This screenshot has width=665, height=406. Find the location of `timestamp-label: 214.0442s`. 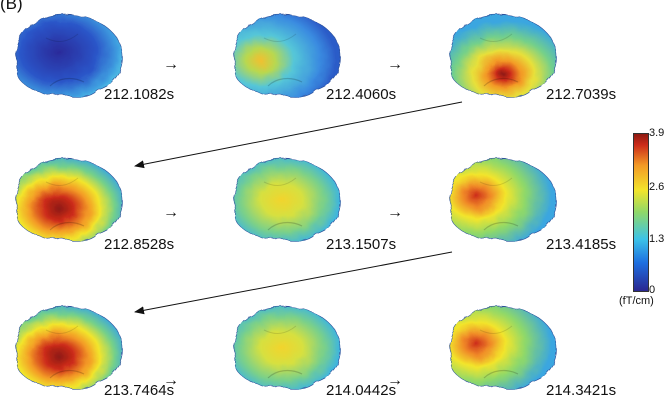

timestamp-label: 214.0442s is located at coordinates (361, 390).